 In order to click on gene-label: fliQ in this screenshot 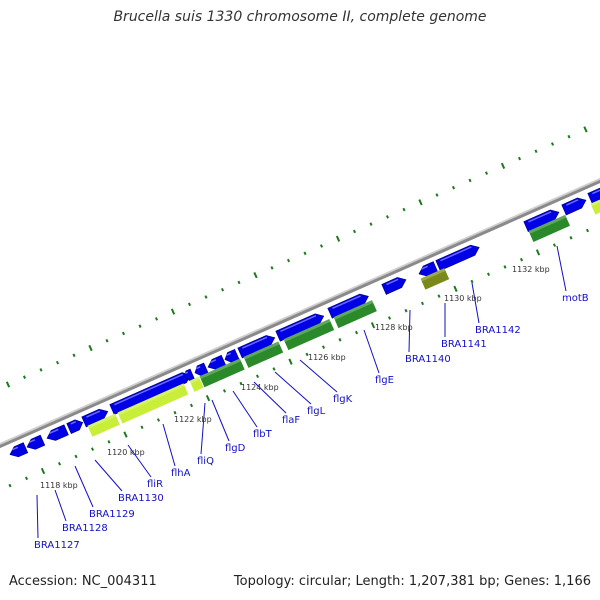, I will do `click(205, 461)`.